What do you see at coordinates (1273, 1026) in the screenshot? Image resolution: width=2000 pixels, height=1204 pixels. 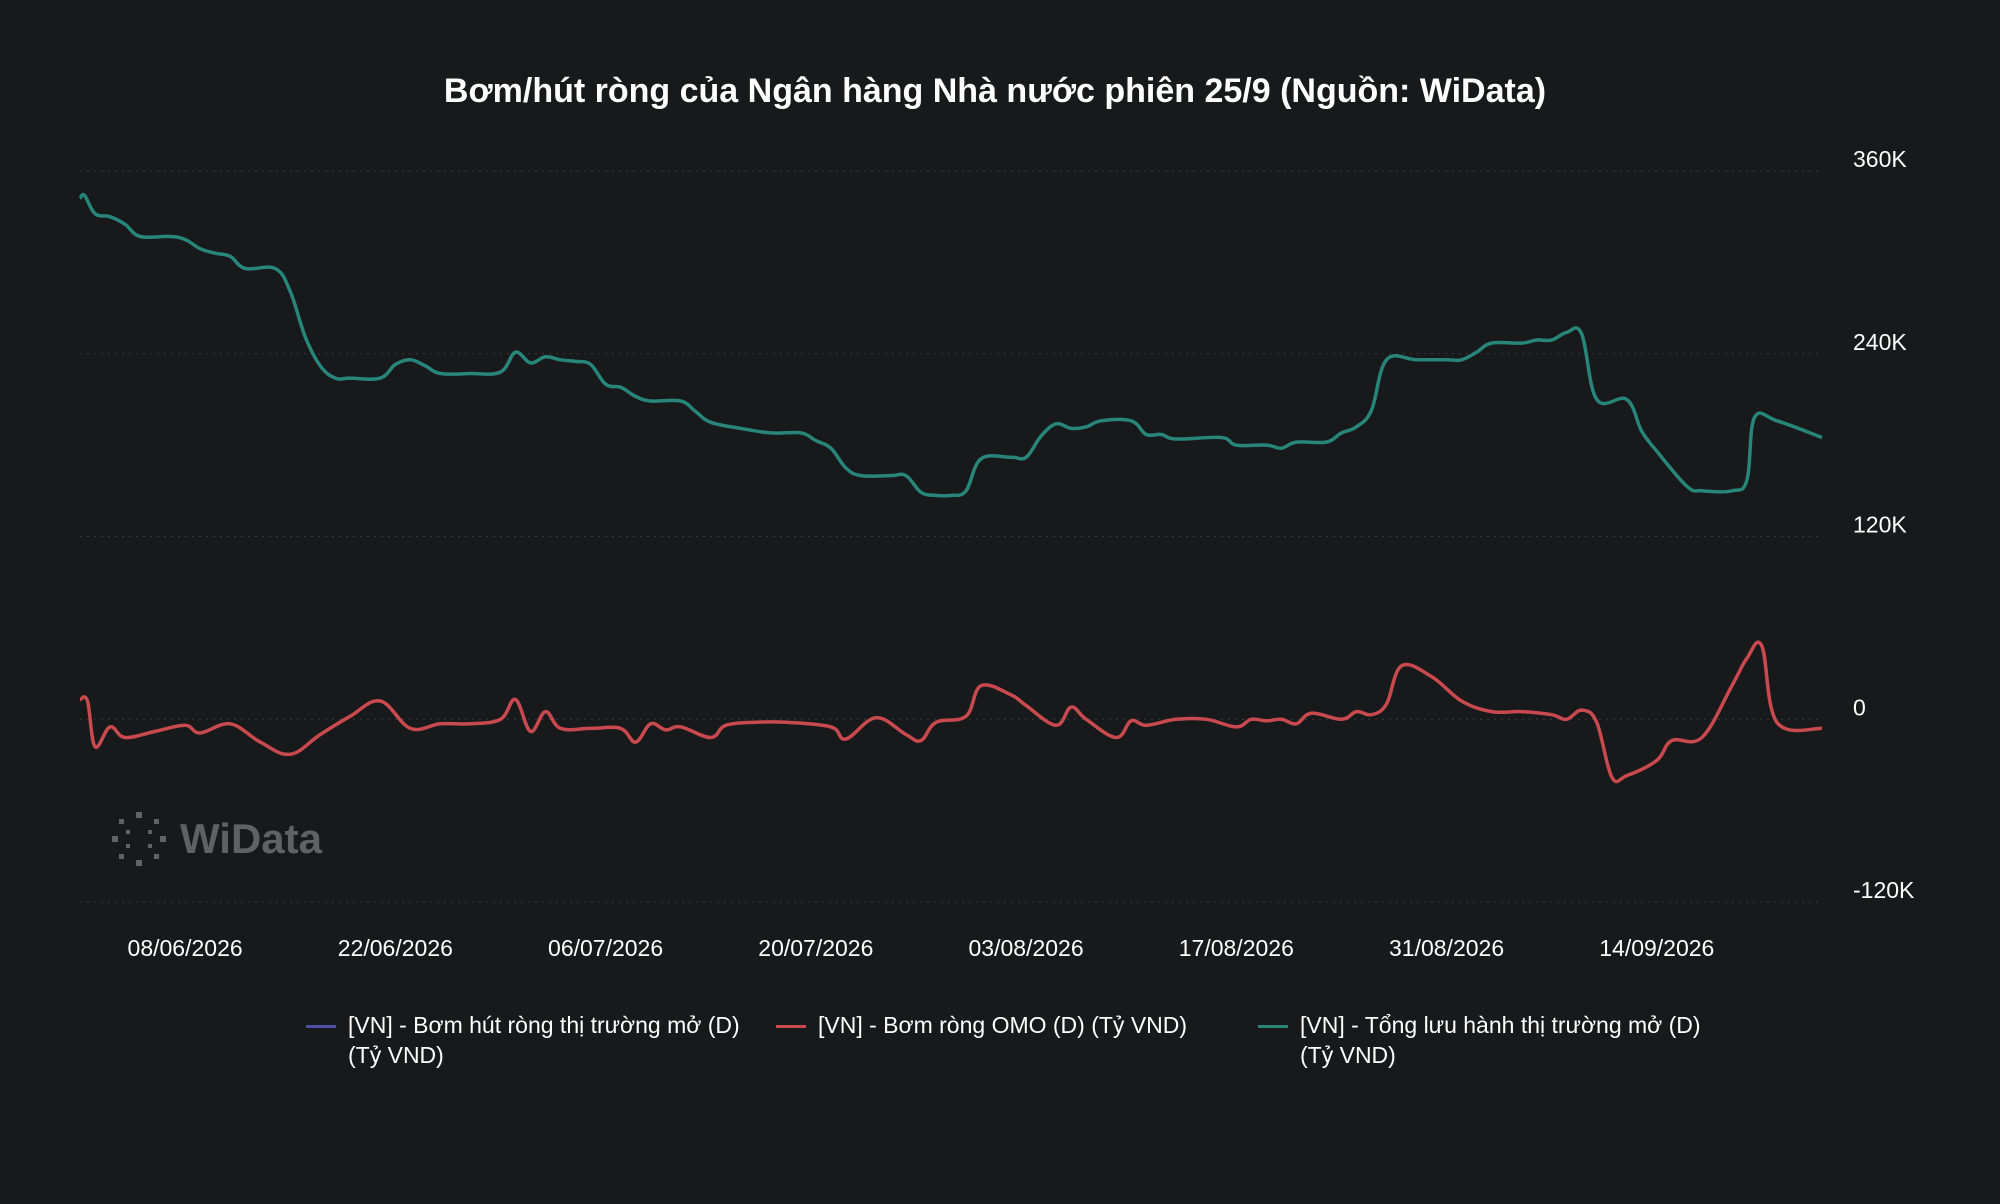 I see `legend-swatch-total-outstanding` at bounding box center [1273, 1026].